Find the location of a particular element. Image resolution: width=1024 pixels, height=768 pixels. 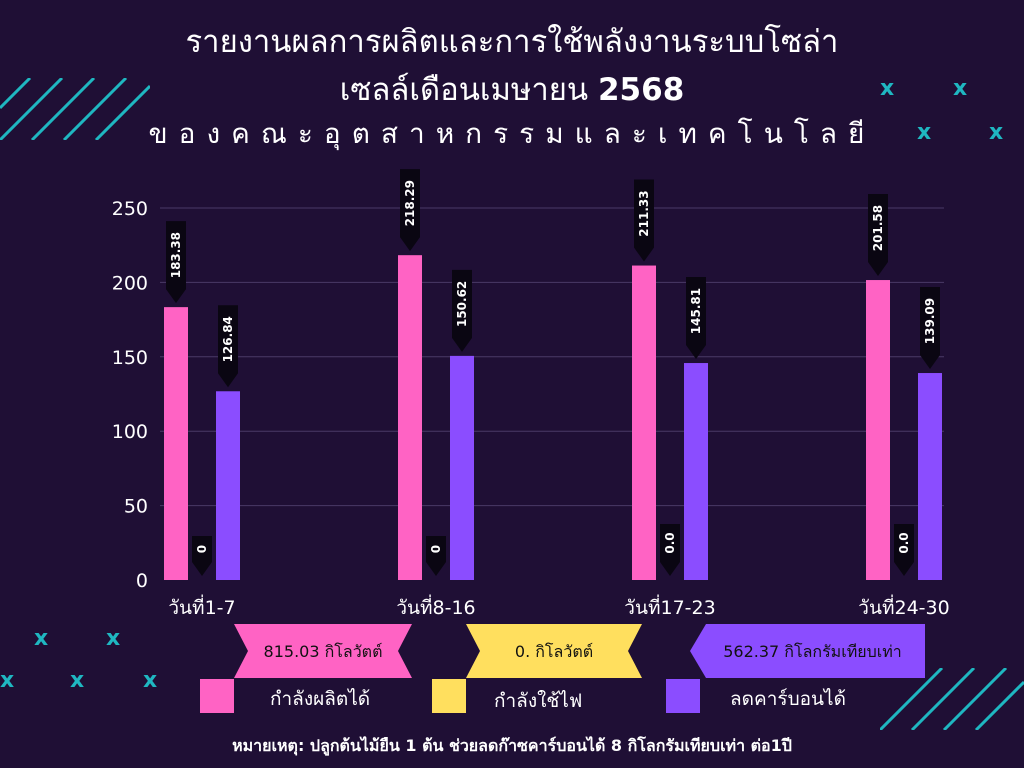

chart-subtitle: ของคณะอุตสาหกรรมและเทคโนโลยี is located at coordinates (512, 133).